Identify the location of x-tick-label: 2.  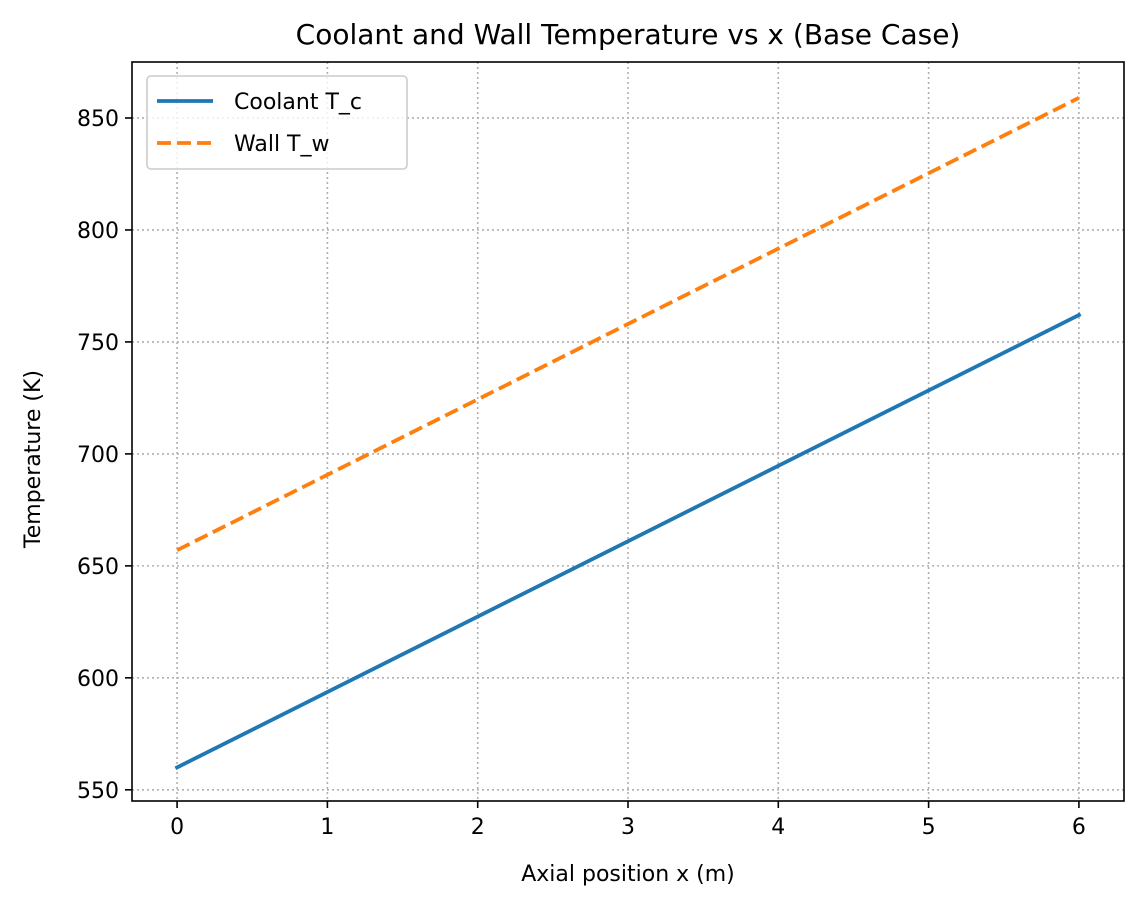
(478, 827).